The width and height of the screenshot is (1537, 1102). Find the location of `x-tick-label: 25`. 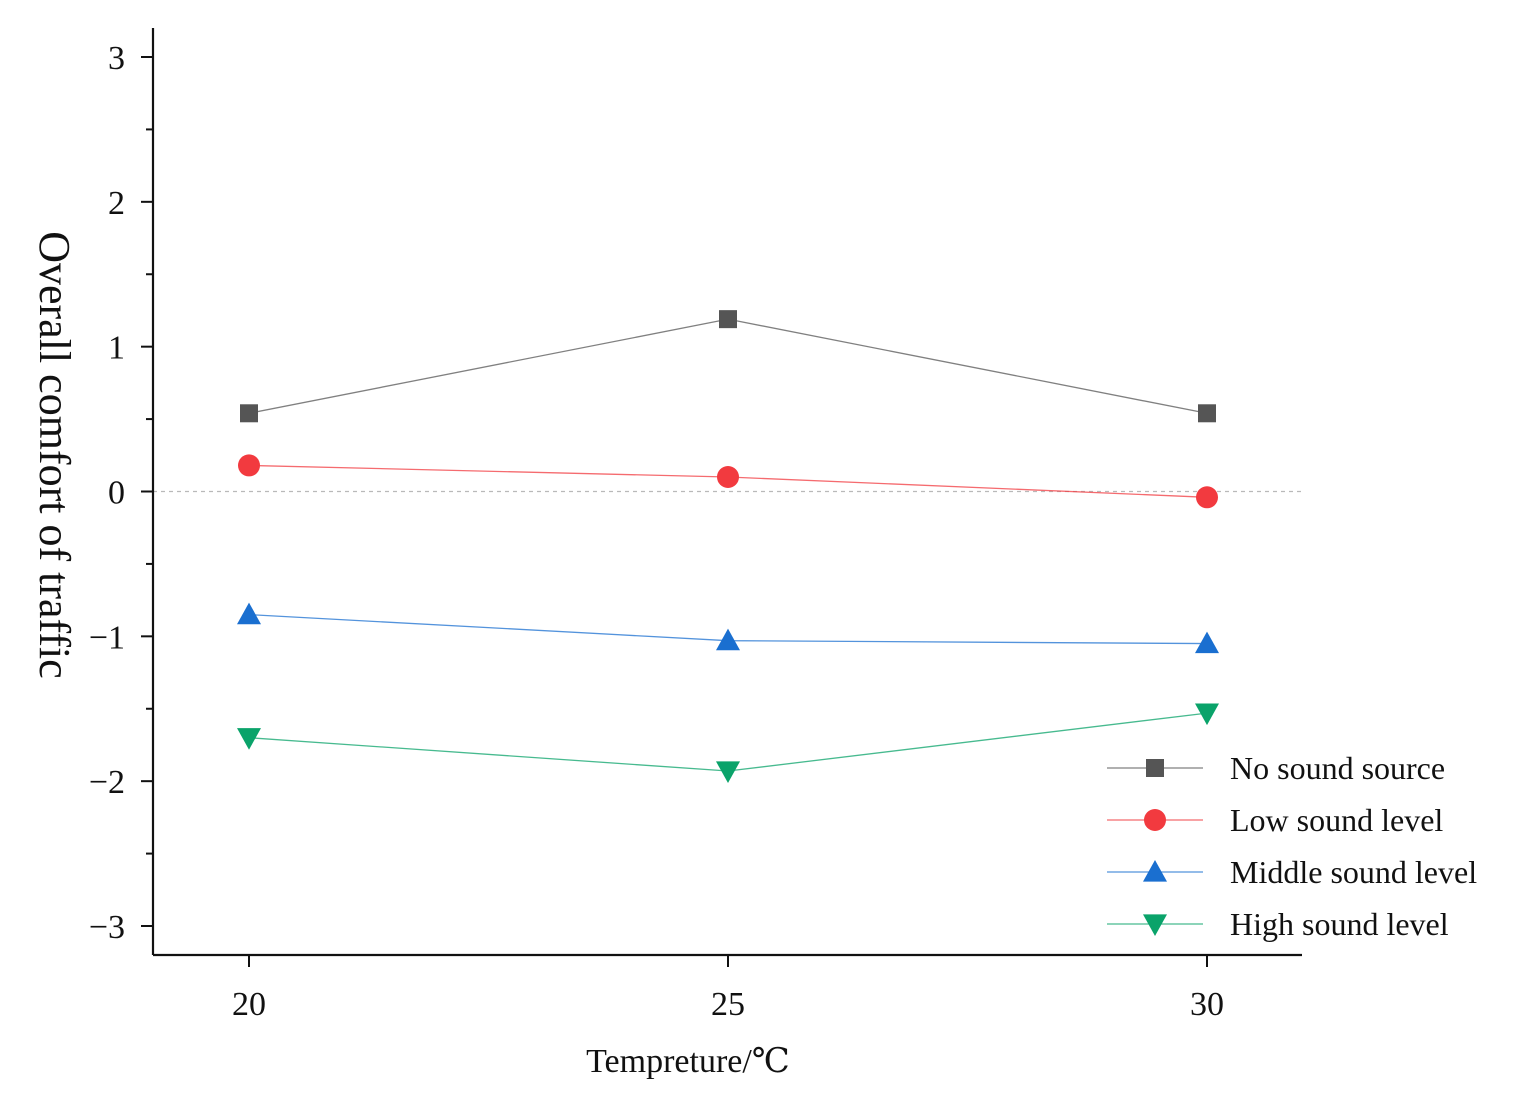

x-tick-label: 25 is located at coordinates (728, 1004).